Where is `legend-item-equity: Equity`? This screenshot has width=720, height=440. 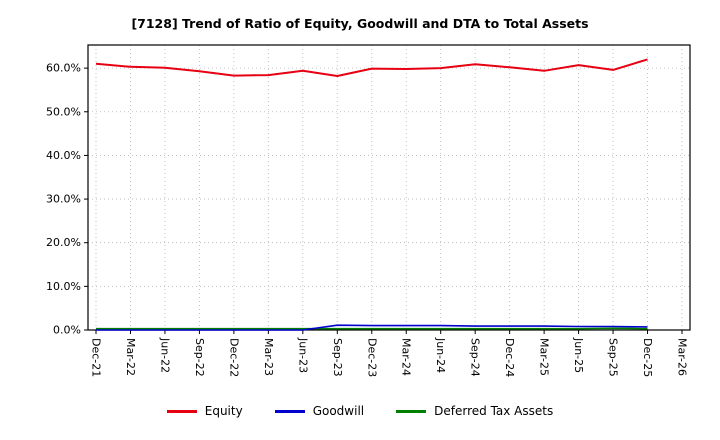 legend-item-equity: Equity is located at coordinates (204, 411).